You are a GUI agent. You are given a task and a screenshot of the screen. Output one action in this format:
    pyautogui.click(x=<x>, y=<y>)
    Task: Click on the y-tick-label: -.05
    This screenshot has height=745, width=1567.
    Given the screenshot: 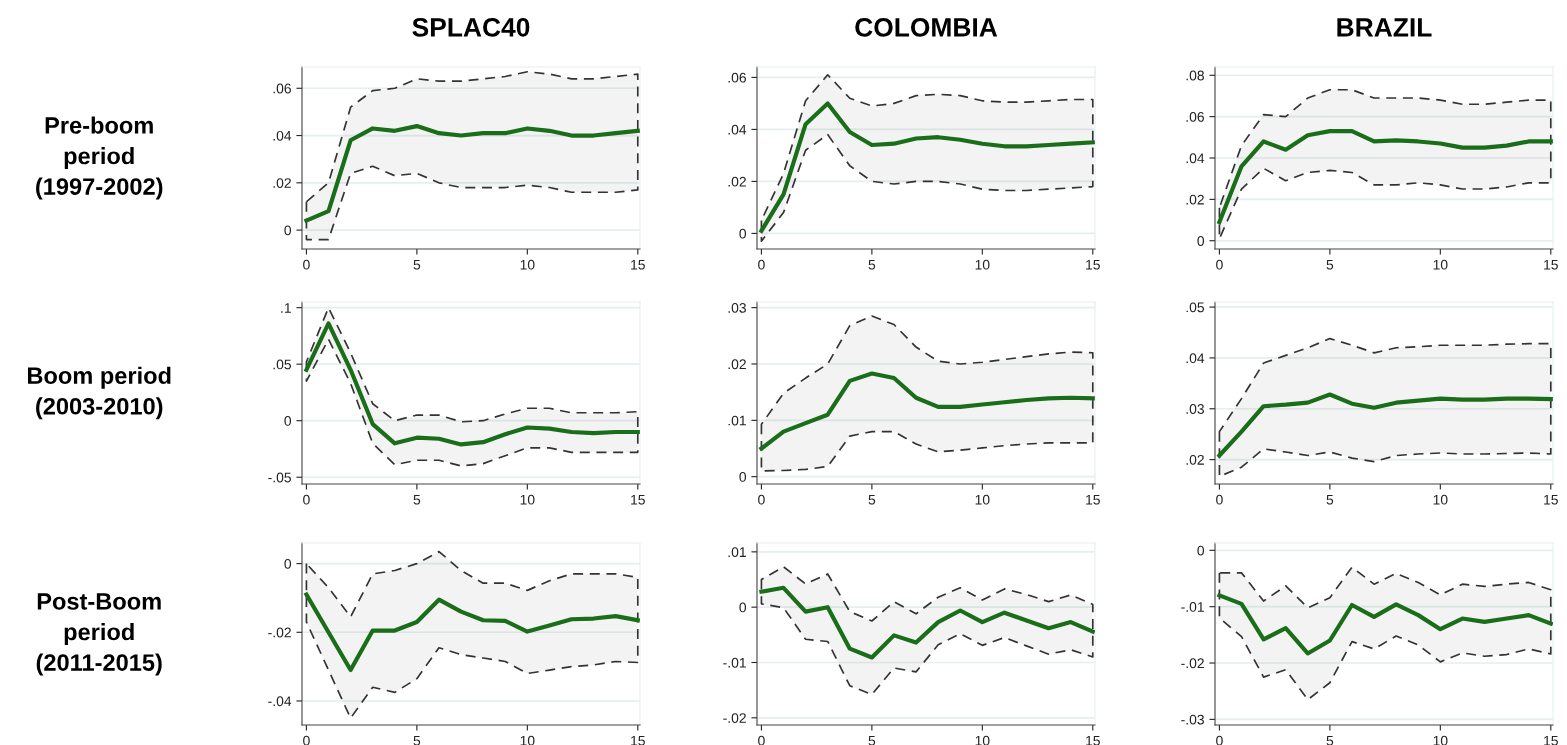 What is the action you would take?
    pyautogui.click(x=279, y=477)
    